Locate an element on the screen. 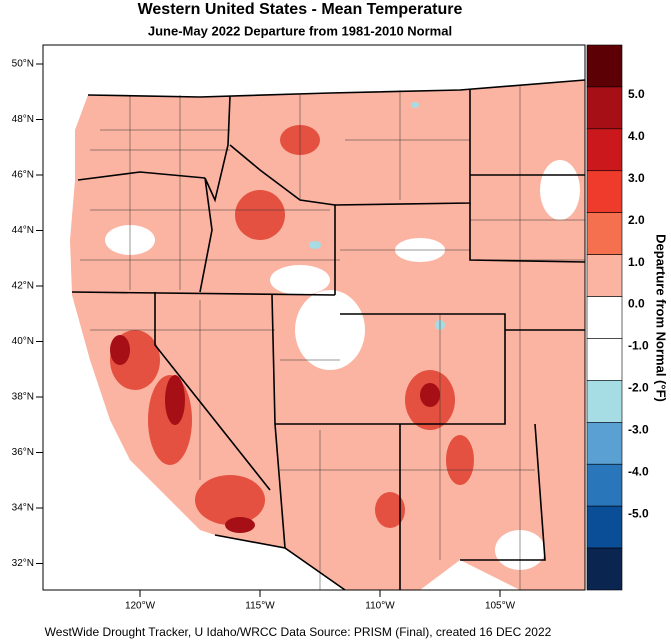 This screenshot has width=671, height=642. colorbar-label: 1.0 is located at coordinates (636, 262).